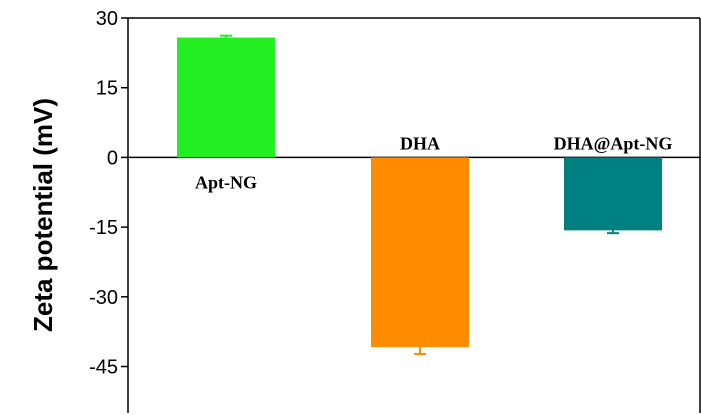 The image size is (701, 415). I want to click on y-tick-label: -15, so click(103, 228).